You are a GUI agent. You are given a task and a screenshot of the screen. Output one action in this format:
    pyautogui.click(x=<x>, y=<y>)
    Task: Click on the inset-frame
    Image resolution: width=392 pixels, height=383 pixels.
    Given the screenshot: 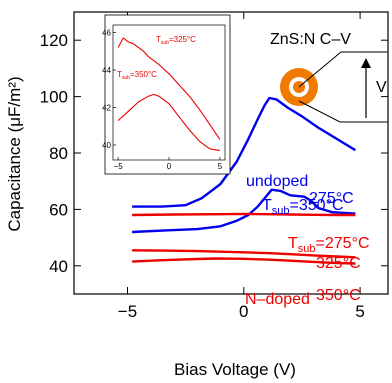 What is the action you would take?
    pyautogui.click(x=167, y=94)
    